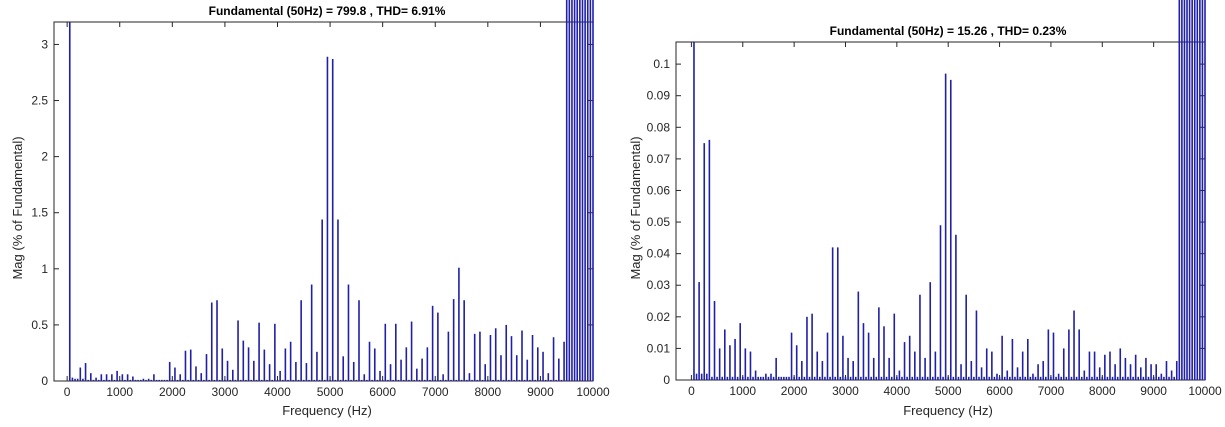  What do you see at coordinates (659, 127) in the screenshot?
I see `chart-right-ytick-label: 0.08` at bounding box center [659, 127].